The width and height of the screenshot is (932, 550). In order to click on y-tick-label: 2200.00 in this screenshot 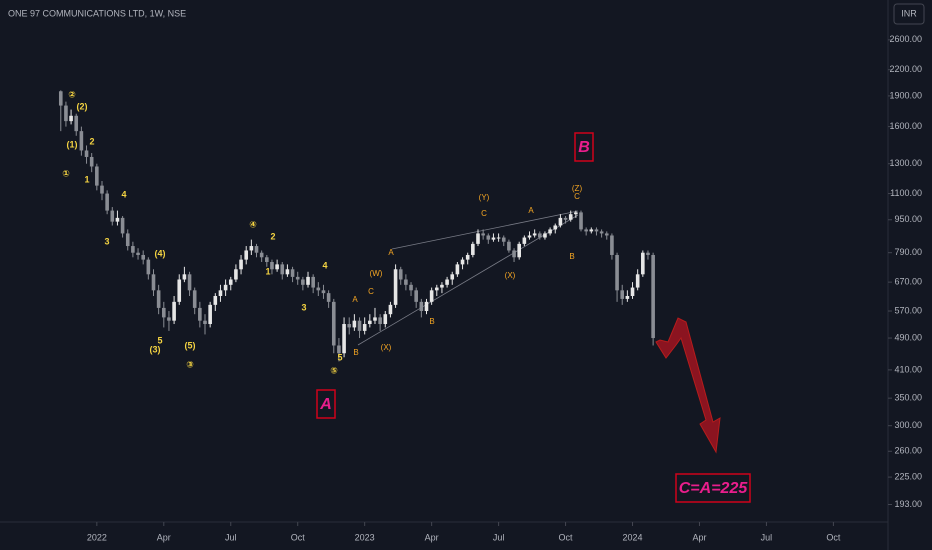, I will do `click(905, 69)`.